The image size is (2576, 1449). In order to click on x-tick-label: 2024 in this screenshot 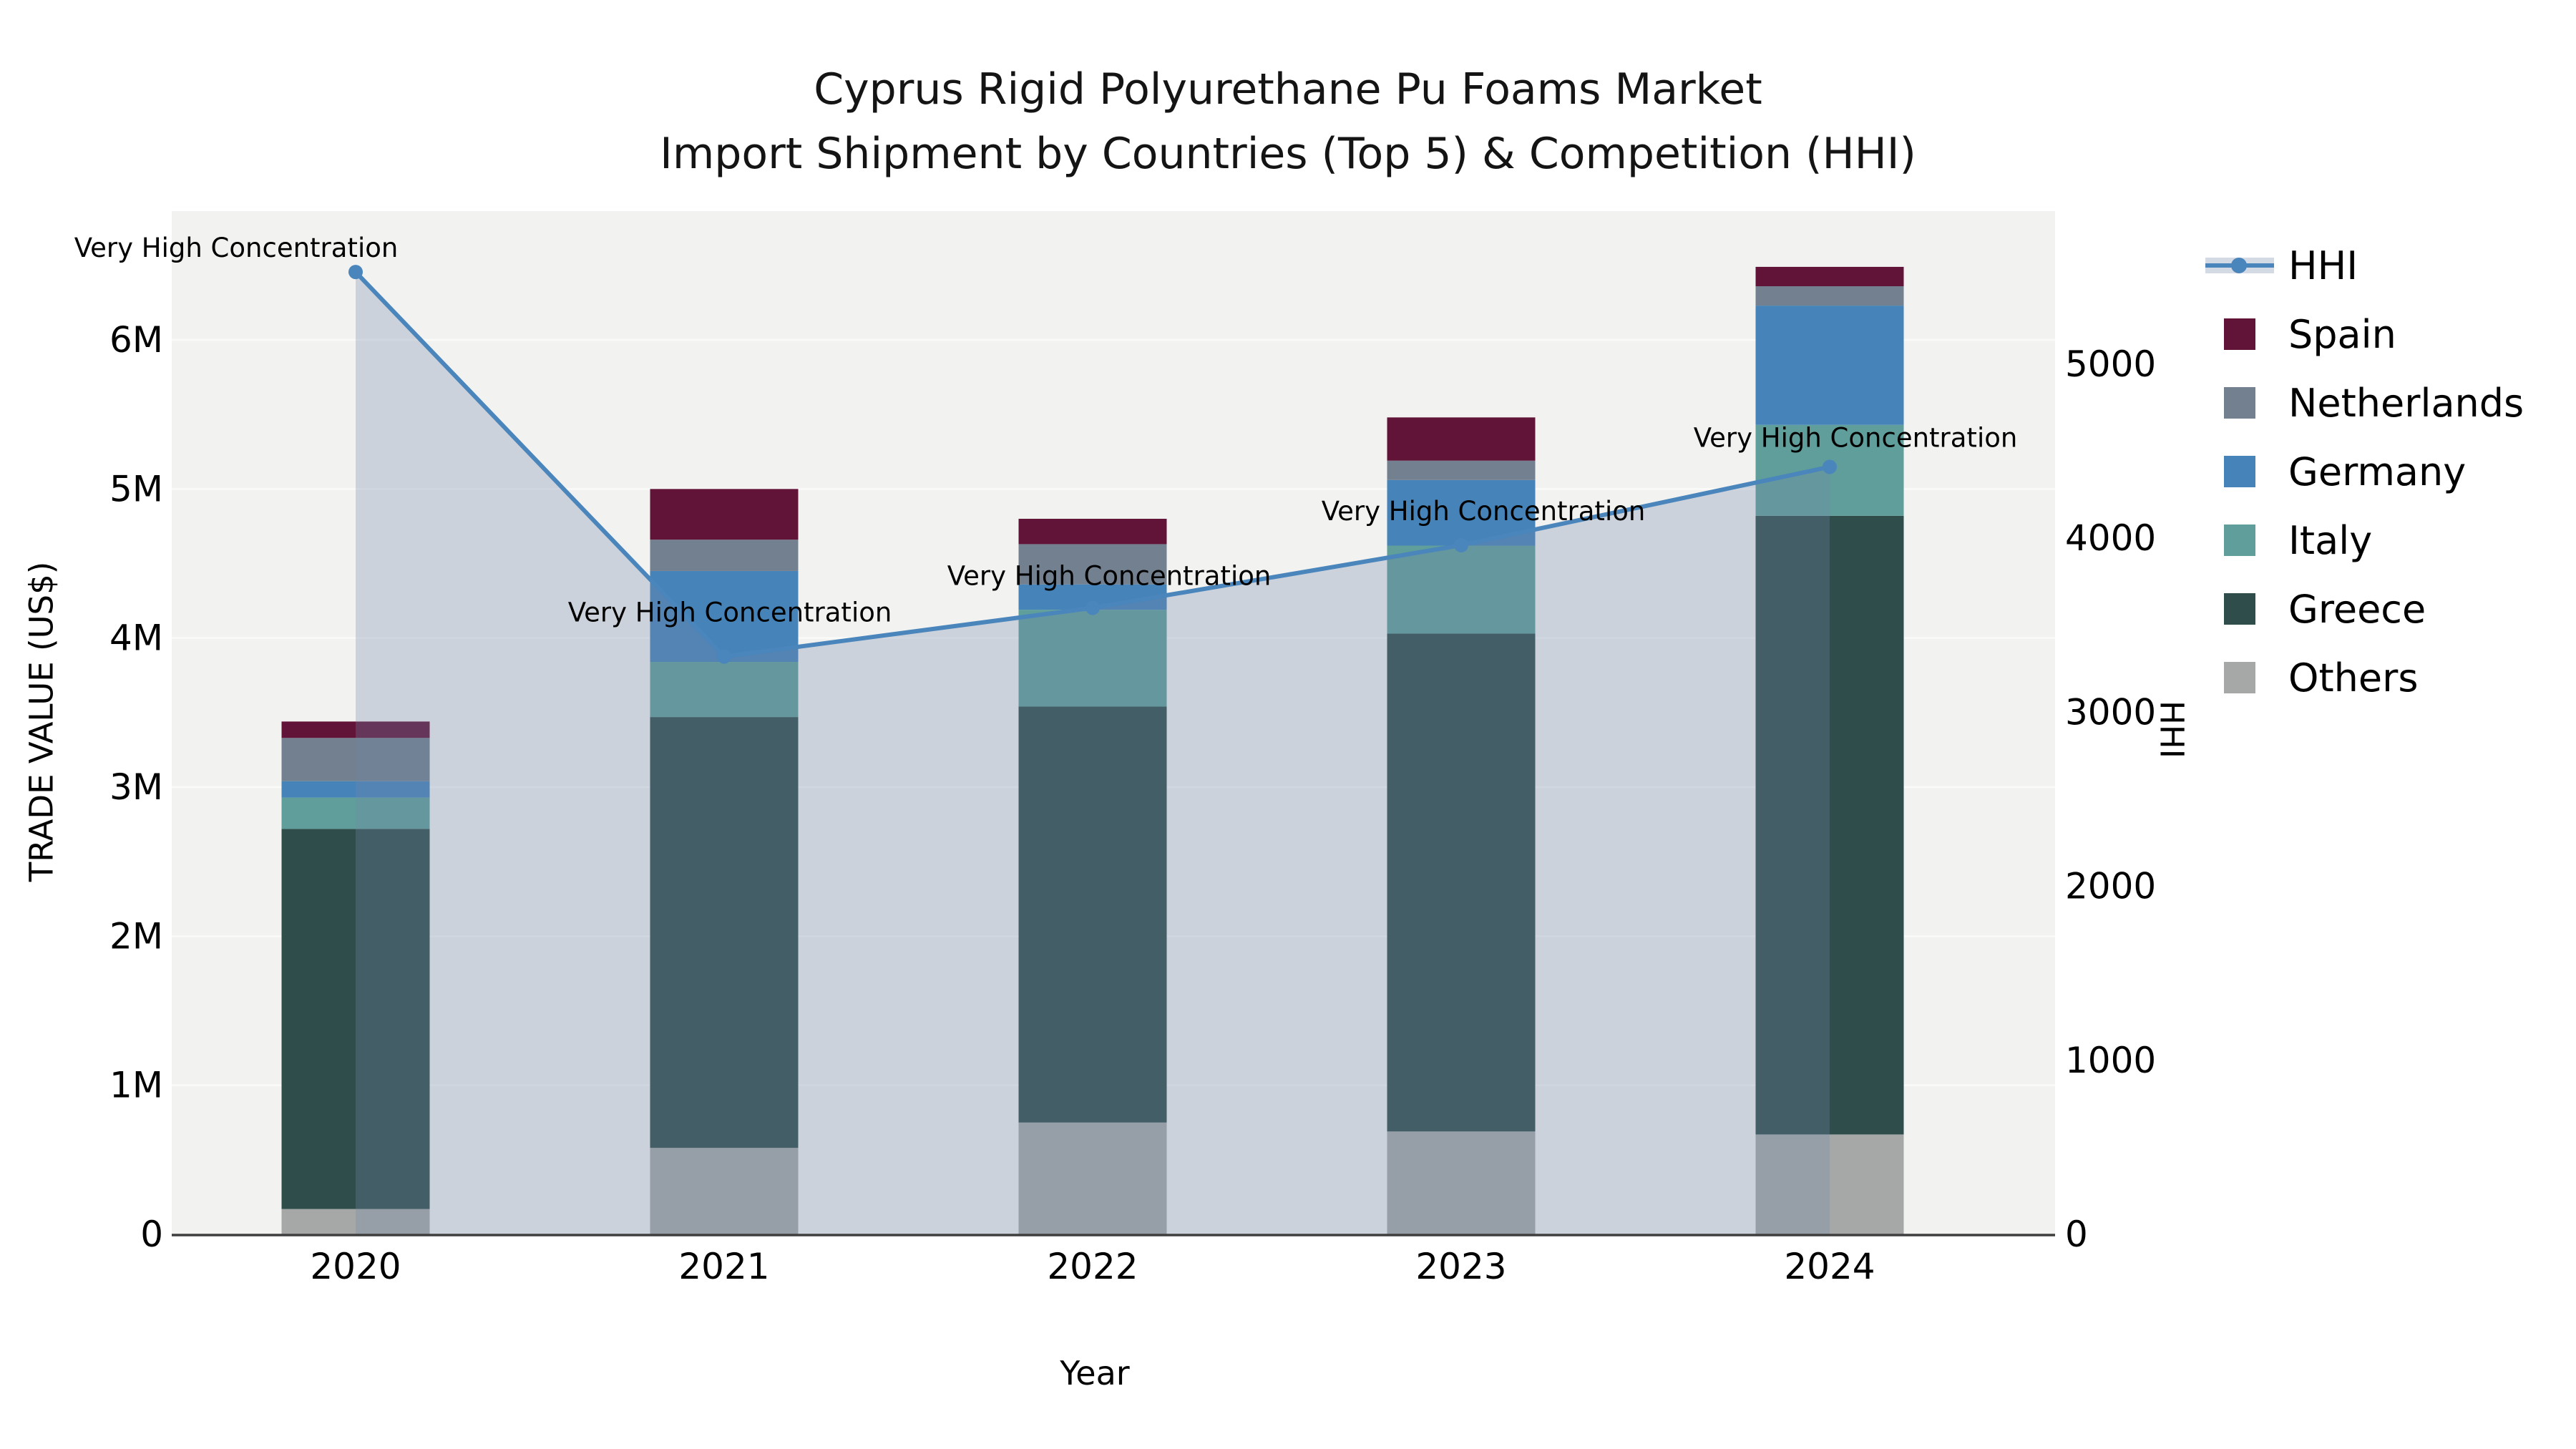, I will do `click(1830, 1266)`.